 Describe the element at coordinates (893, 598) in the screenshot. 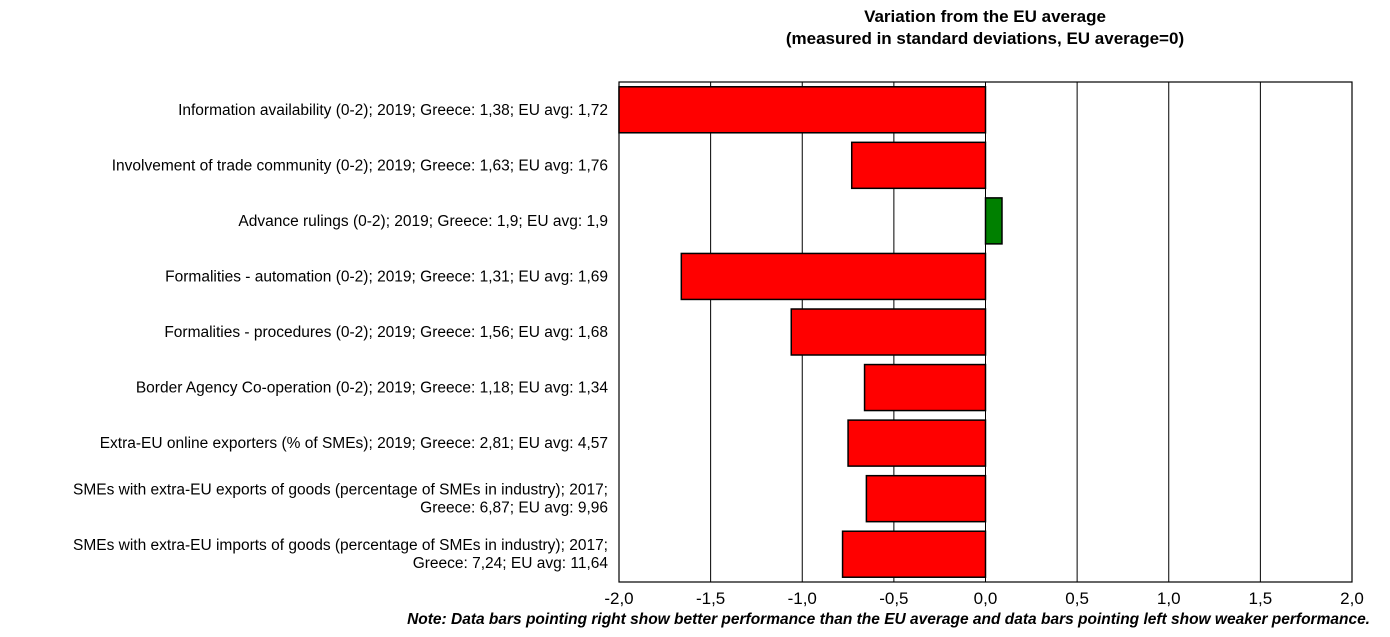

I see `x-tick-label-3: -0,5` at that location.